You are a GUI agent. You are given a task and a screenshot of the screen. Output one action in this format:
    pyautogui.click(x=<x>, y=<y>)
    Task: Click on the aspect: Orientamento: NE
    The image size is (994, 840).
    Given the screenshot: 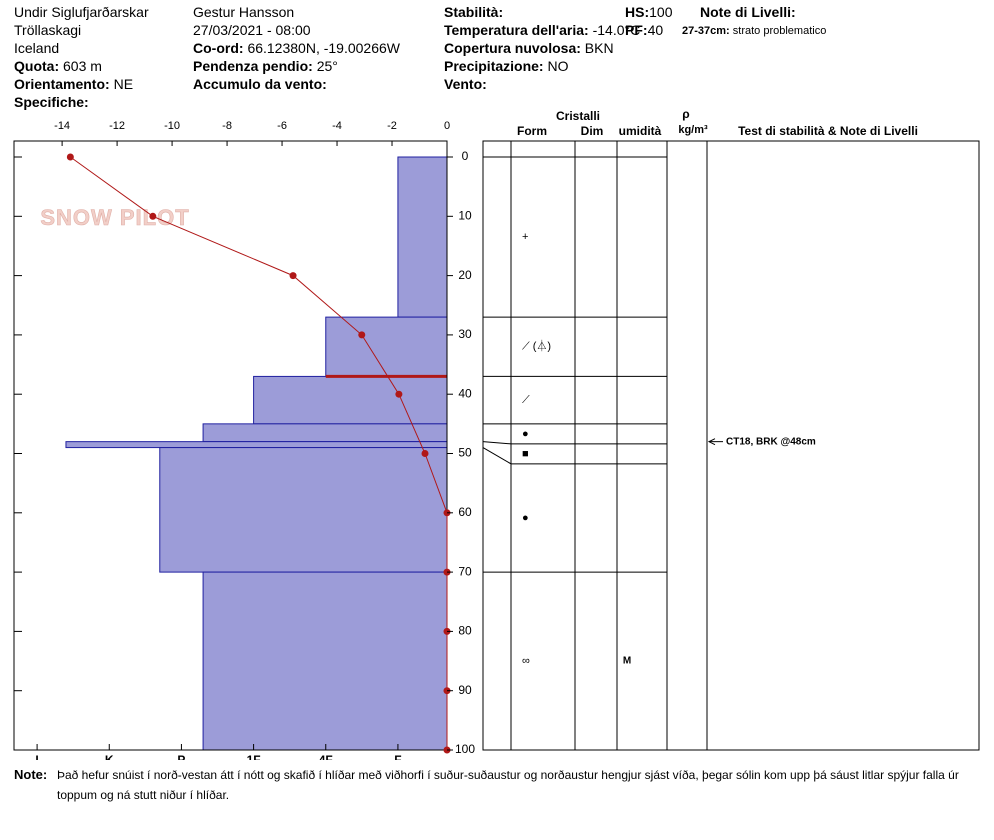 What is the action you would take?
    pyautogui.click(x=73, y=84)
    